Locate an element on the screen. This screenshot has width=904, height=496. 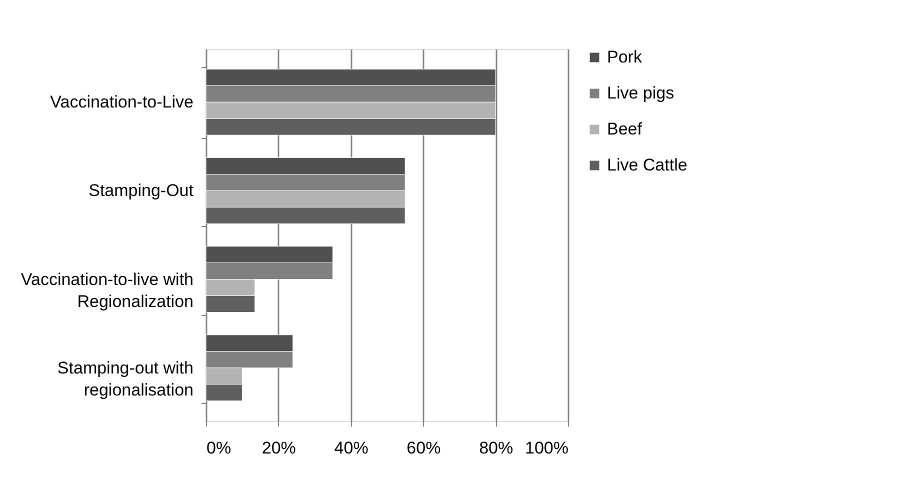
legend-label: Pork is located at coordinates (624, 57).